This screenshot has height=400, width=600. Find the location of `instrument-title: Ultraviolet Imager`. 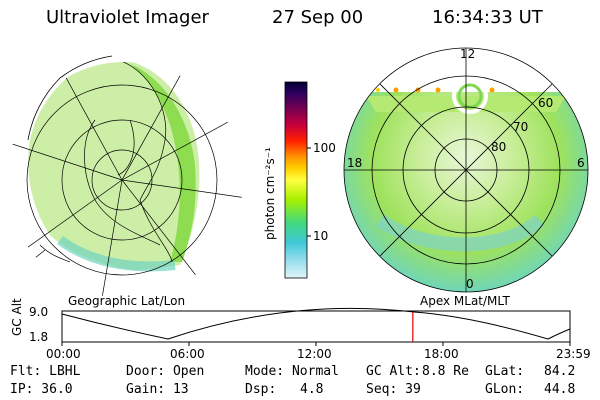

instrument-title: Ultraviolet Imager is located at coordinates (127, 17).